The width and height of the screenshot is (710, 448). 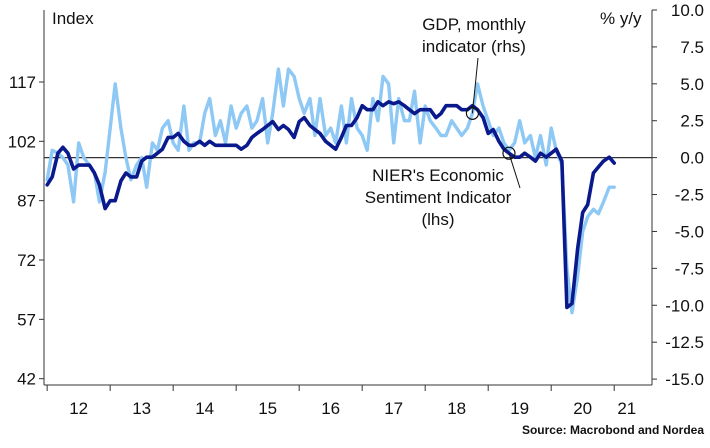 What do you see at coordinates (26, 319) in the screenshot?
I see `left-tick-label: 57` at bounding box center [26, 319].